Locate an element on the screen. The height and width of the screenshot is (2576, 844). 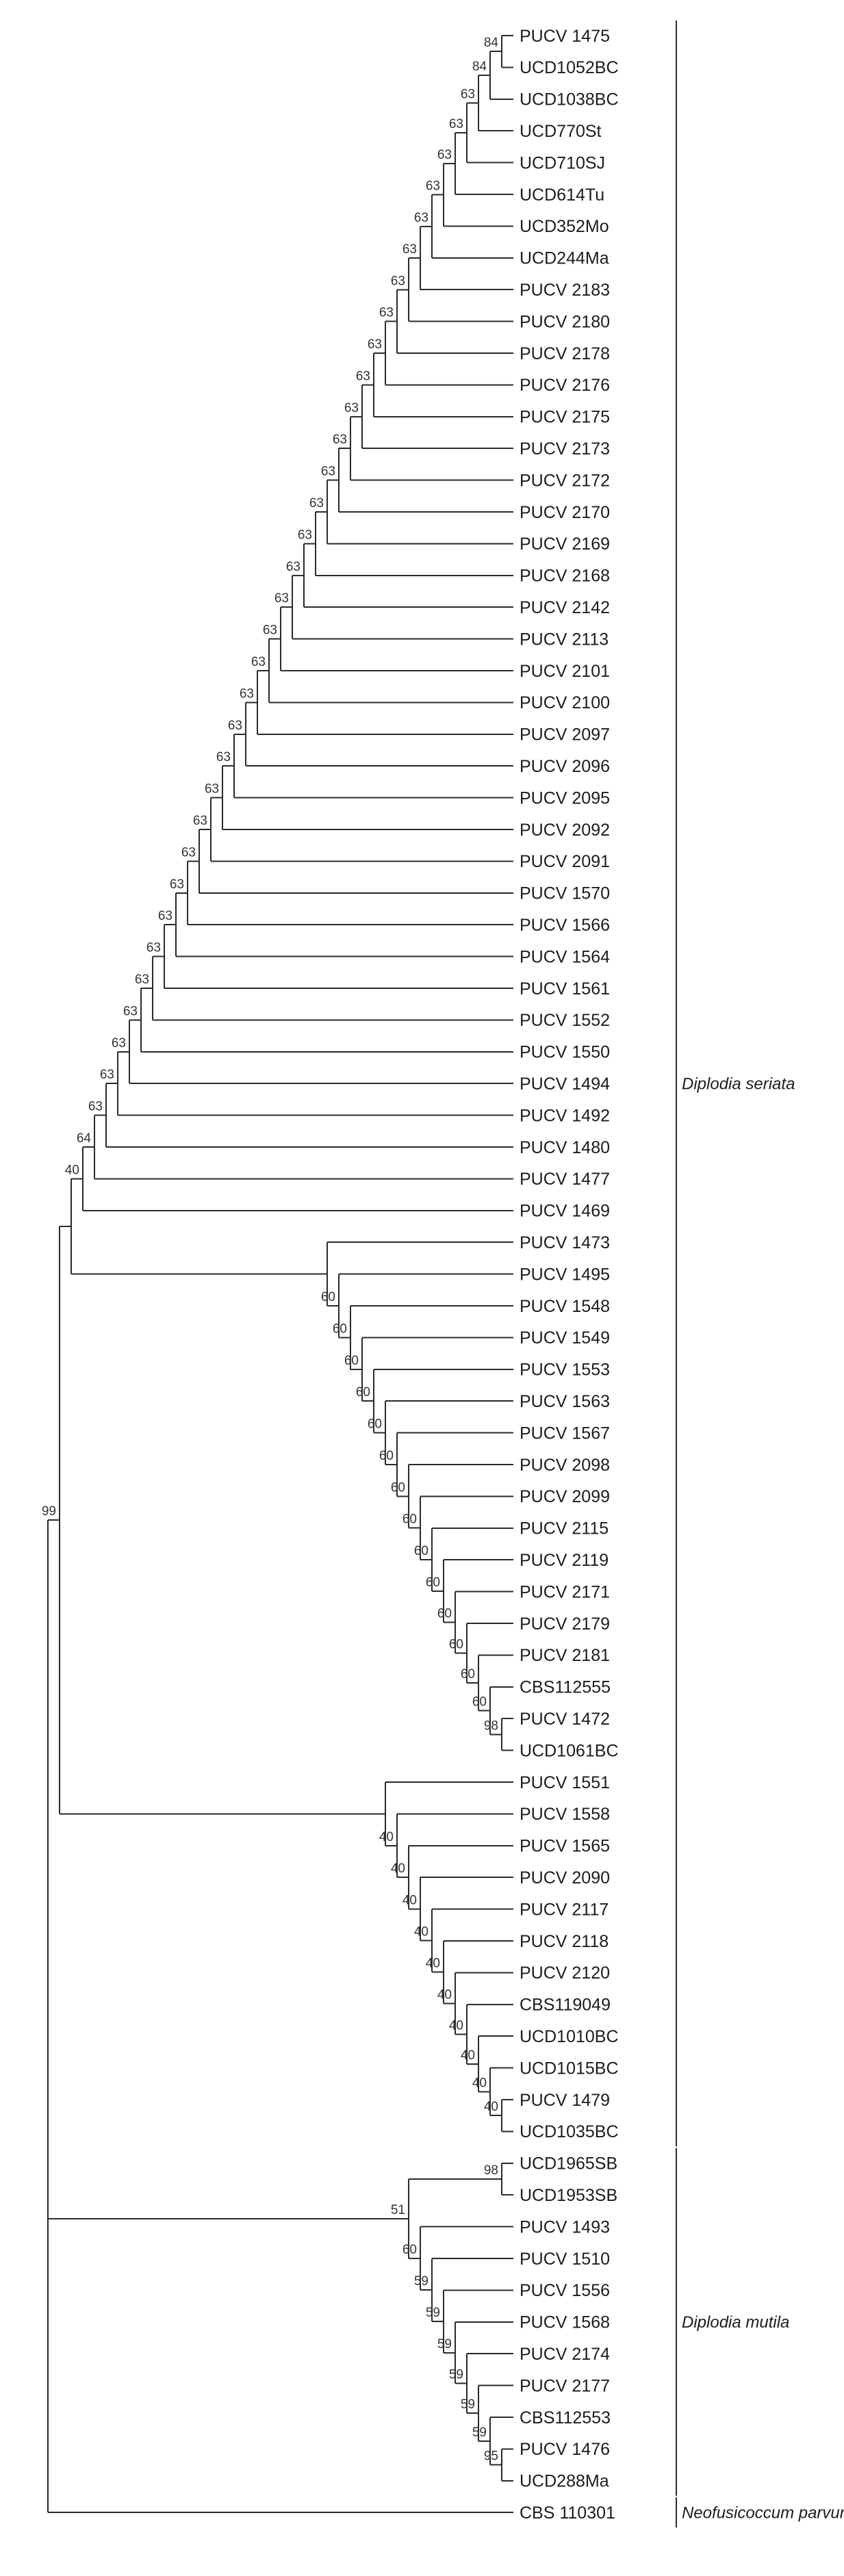
taxon-label: PUCV 1550 is located at coordinates (565, 1052).